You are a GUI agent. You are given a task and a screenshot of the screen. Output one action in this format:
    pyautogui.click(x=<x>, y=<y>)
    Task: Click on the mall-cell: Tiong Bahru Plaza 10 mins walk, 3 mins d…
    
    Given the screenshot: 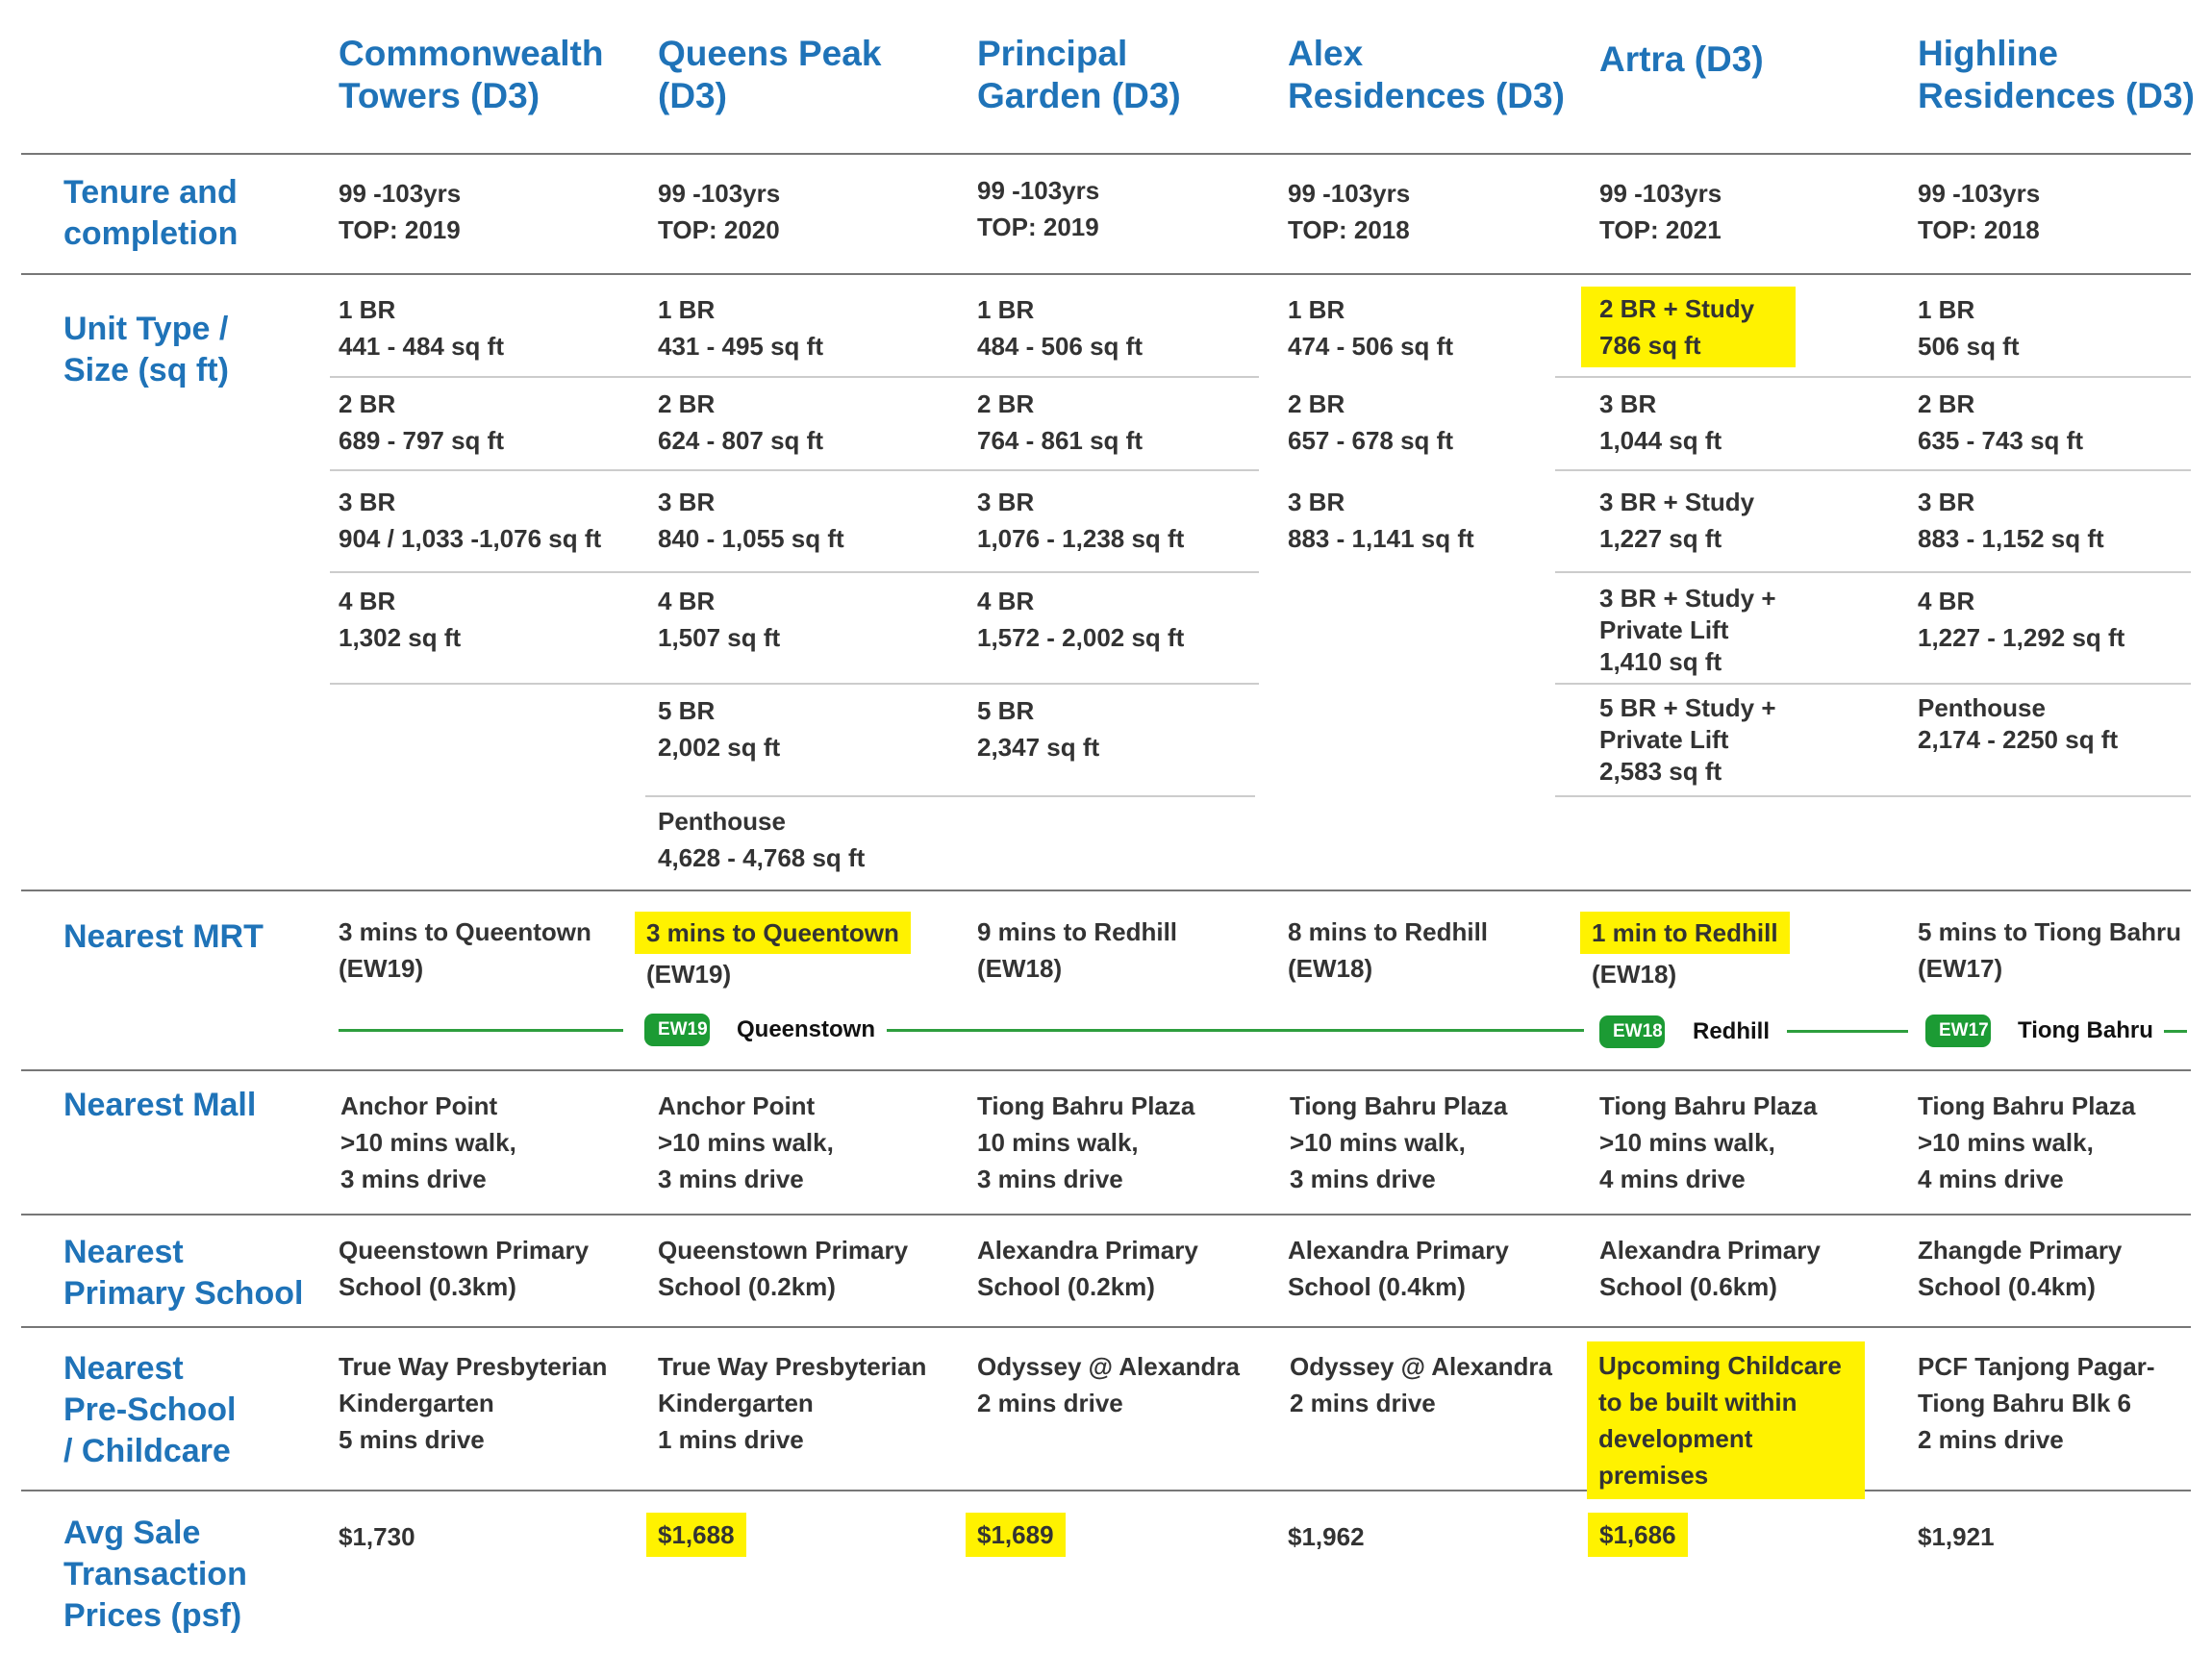 What is the action you would take?
    pyautogui.click(x=1086, y=1142)
    